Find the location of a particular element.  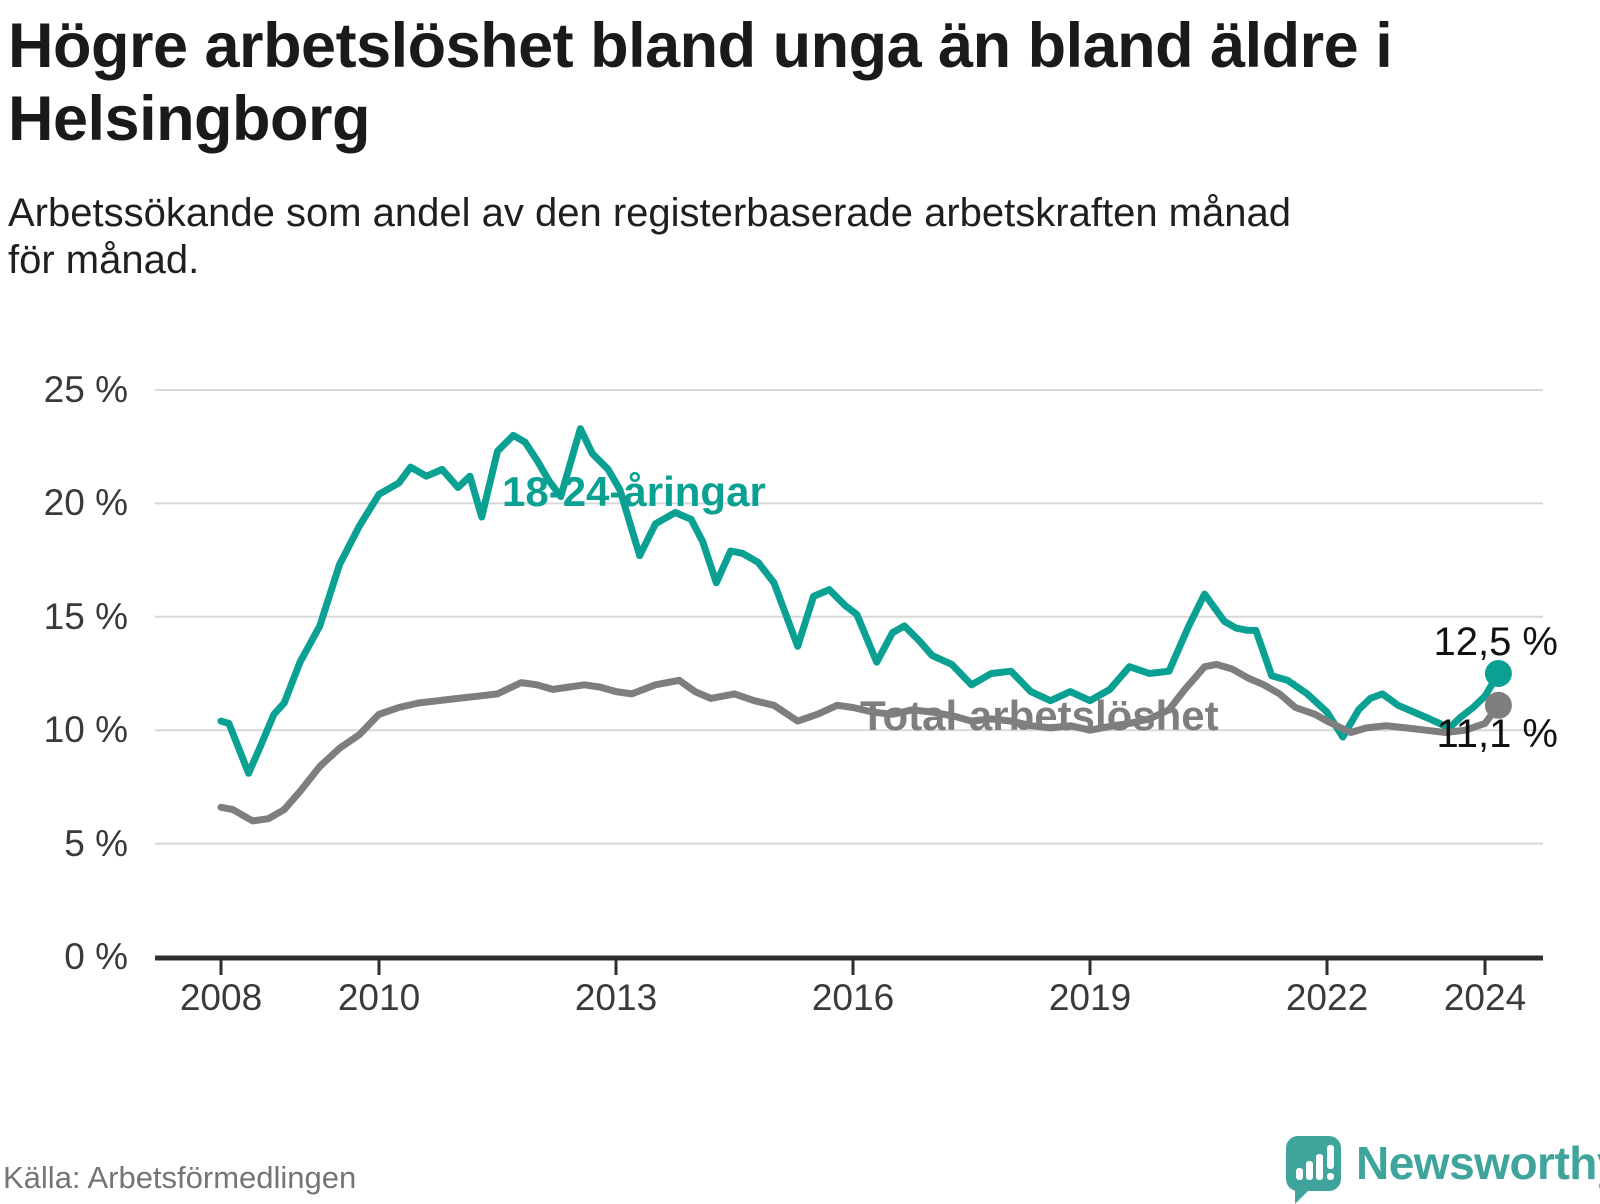

series-line-total is located at coordinates (859, 742).